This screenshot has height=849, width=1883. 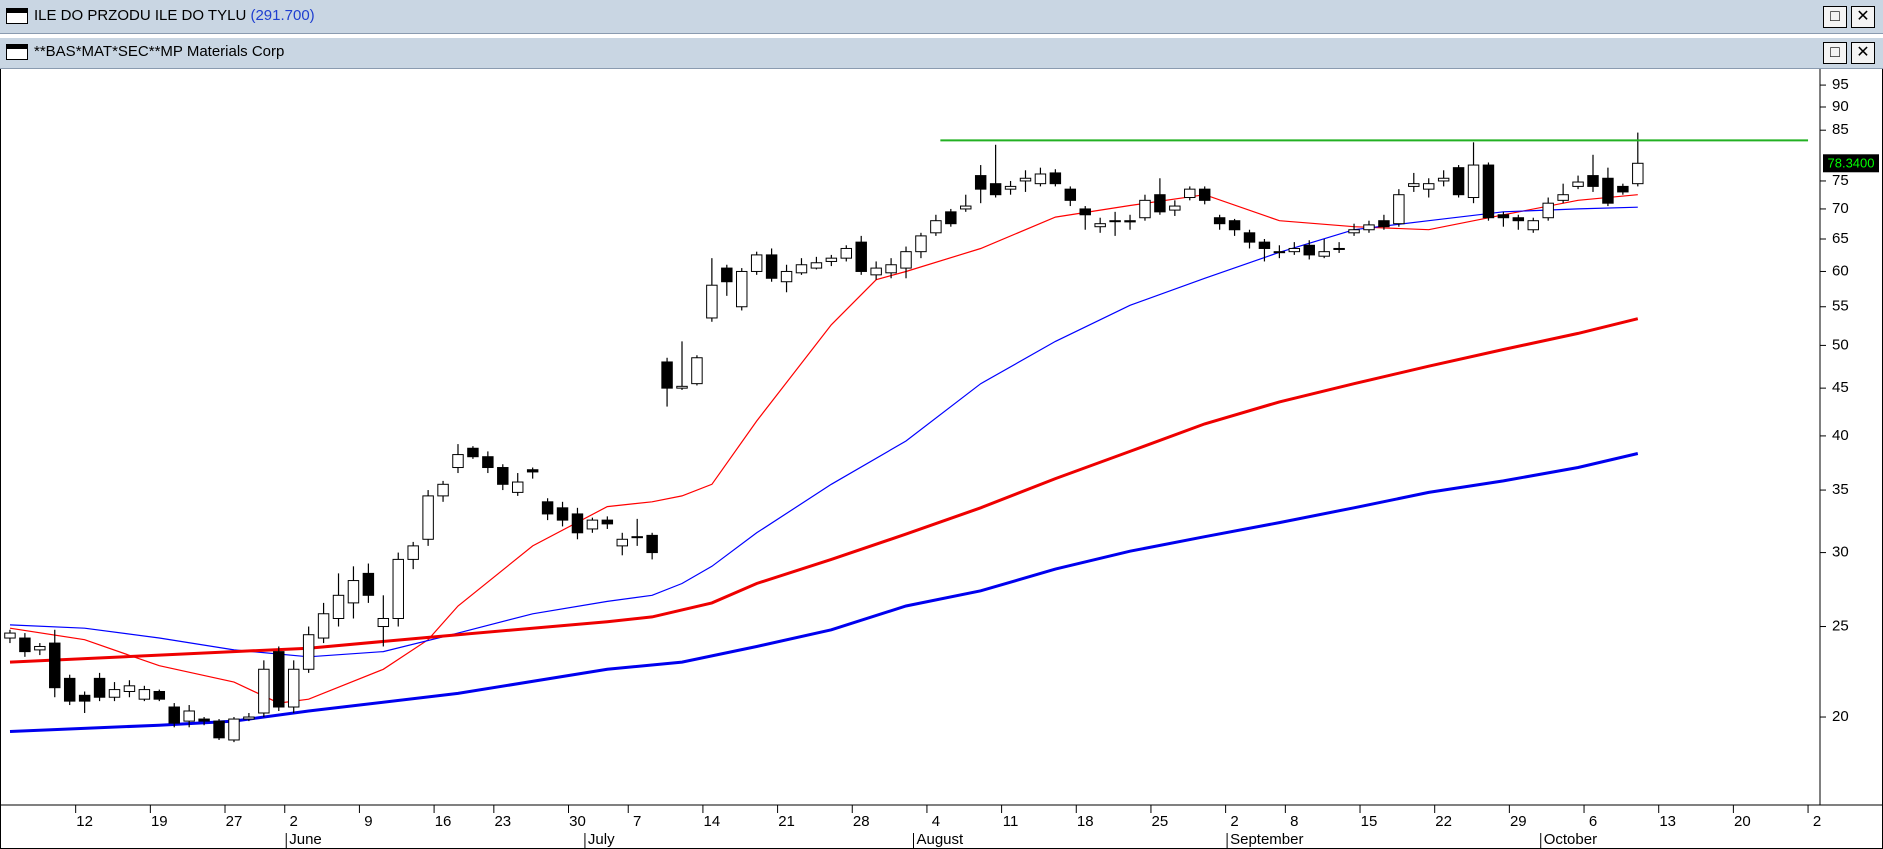 I want to click on y-tick-label: 50, so click(x=1840, y=344).